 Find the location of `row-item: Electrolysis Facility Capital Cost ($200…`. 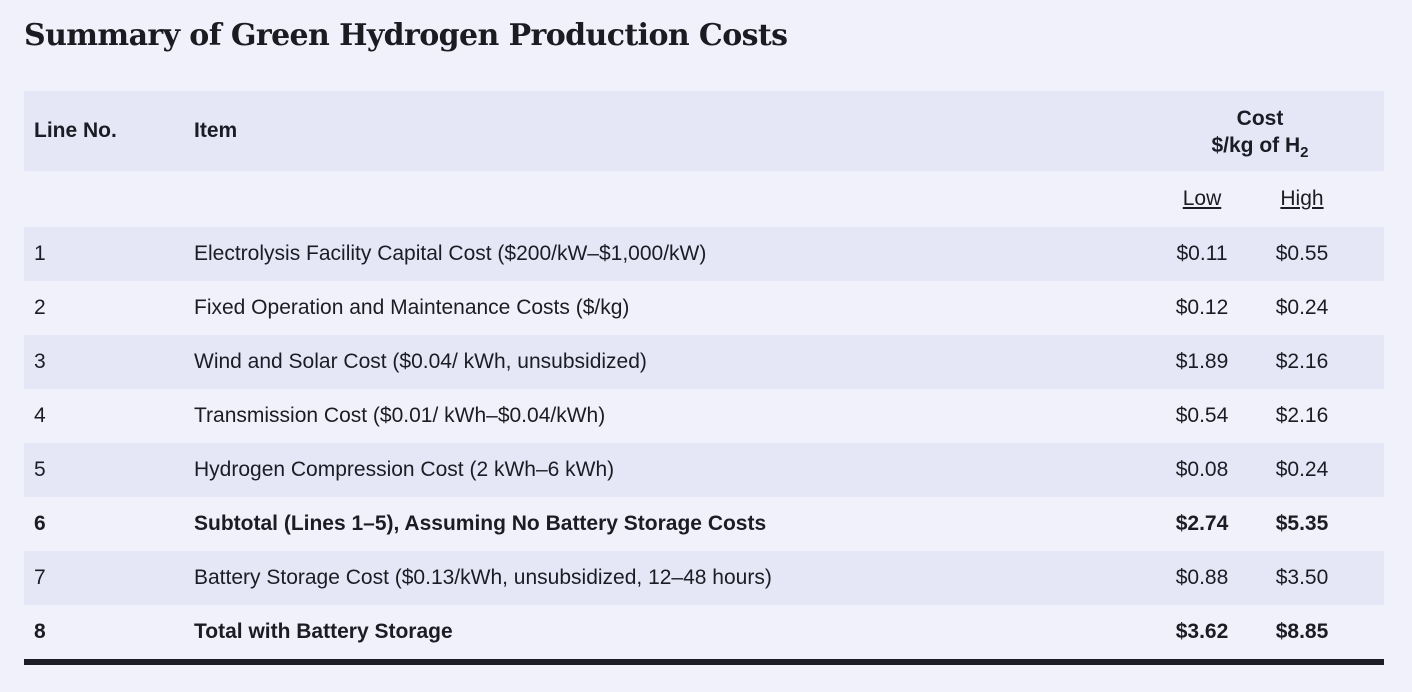

row-item: Electrolysis Facility Capital Cost ($200… is located at coordinates (450, 253).